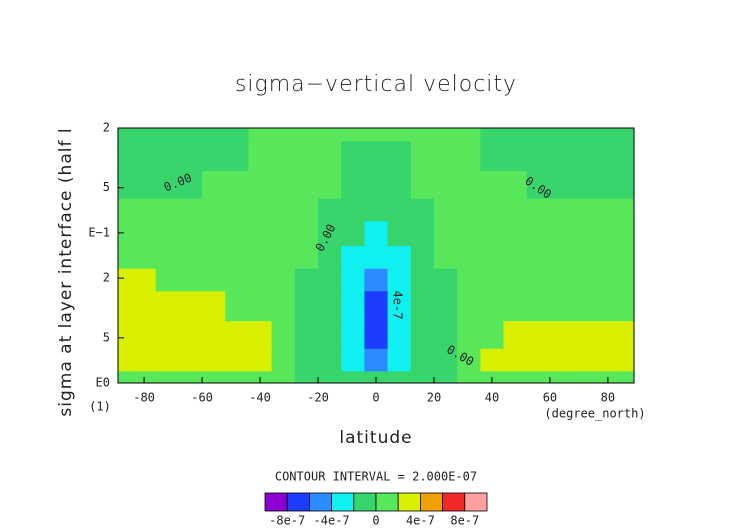  Describe the element at coordinates (106, 278) in the screenshot. I see `y-tick-label: 2` at that location.